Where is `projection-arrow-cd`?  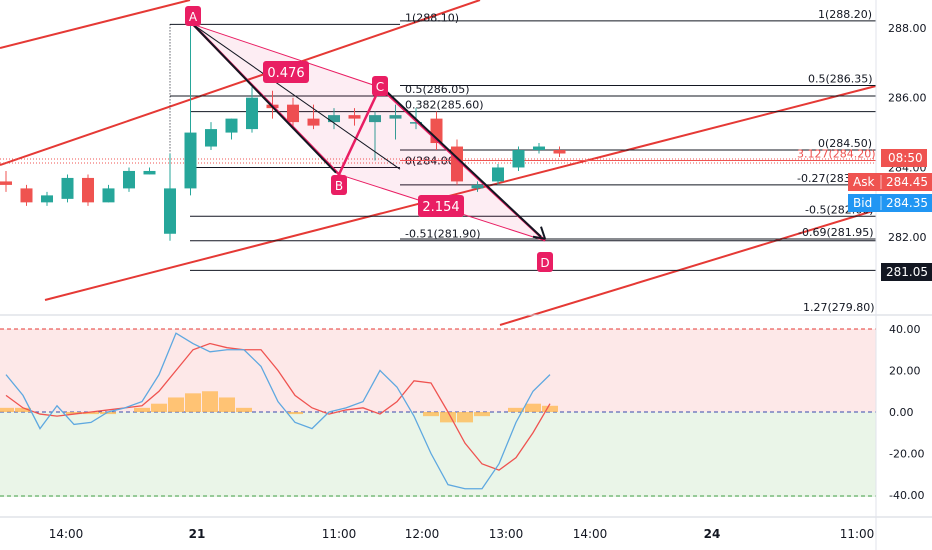
projection-arrow-cd is located at coordinates (461, 162).